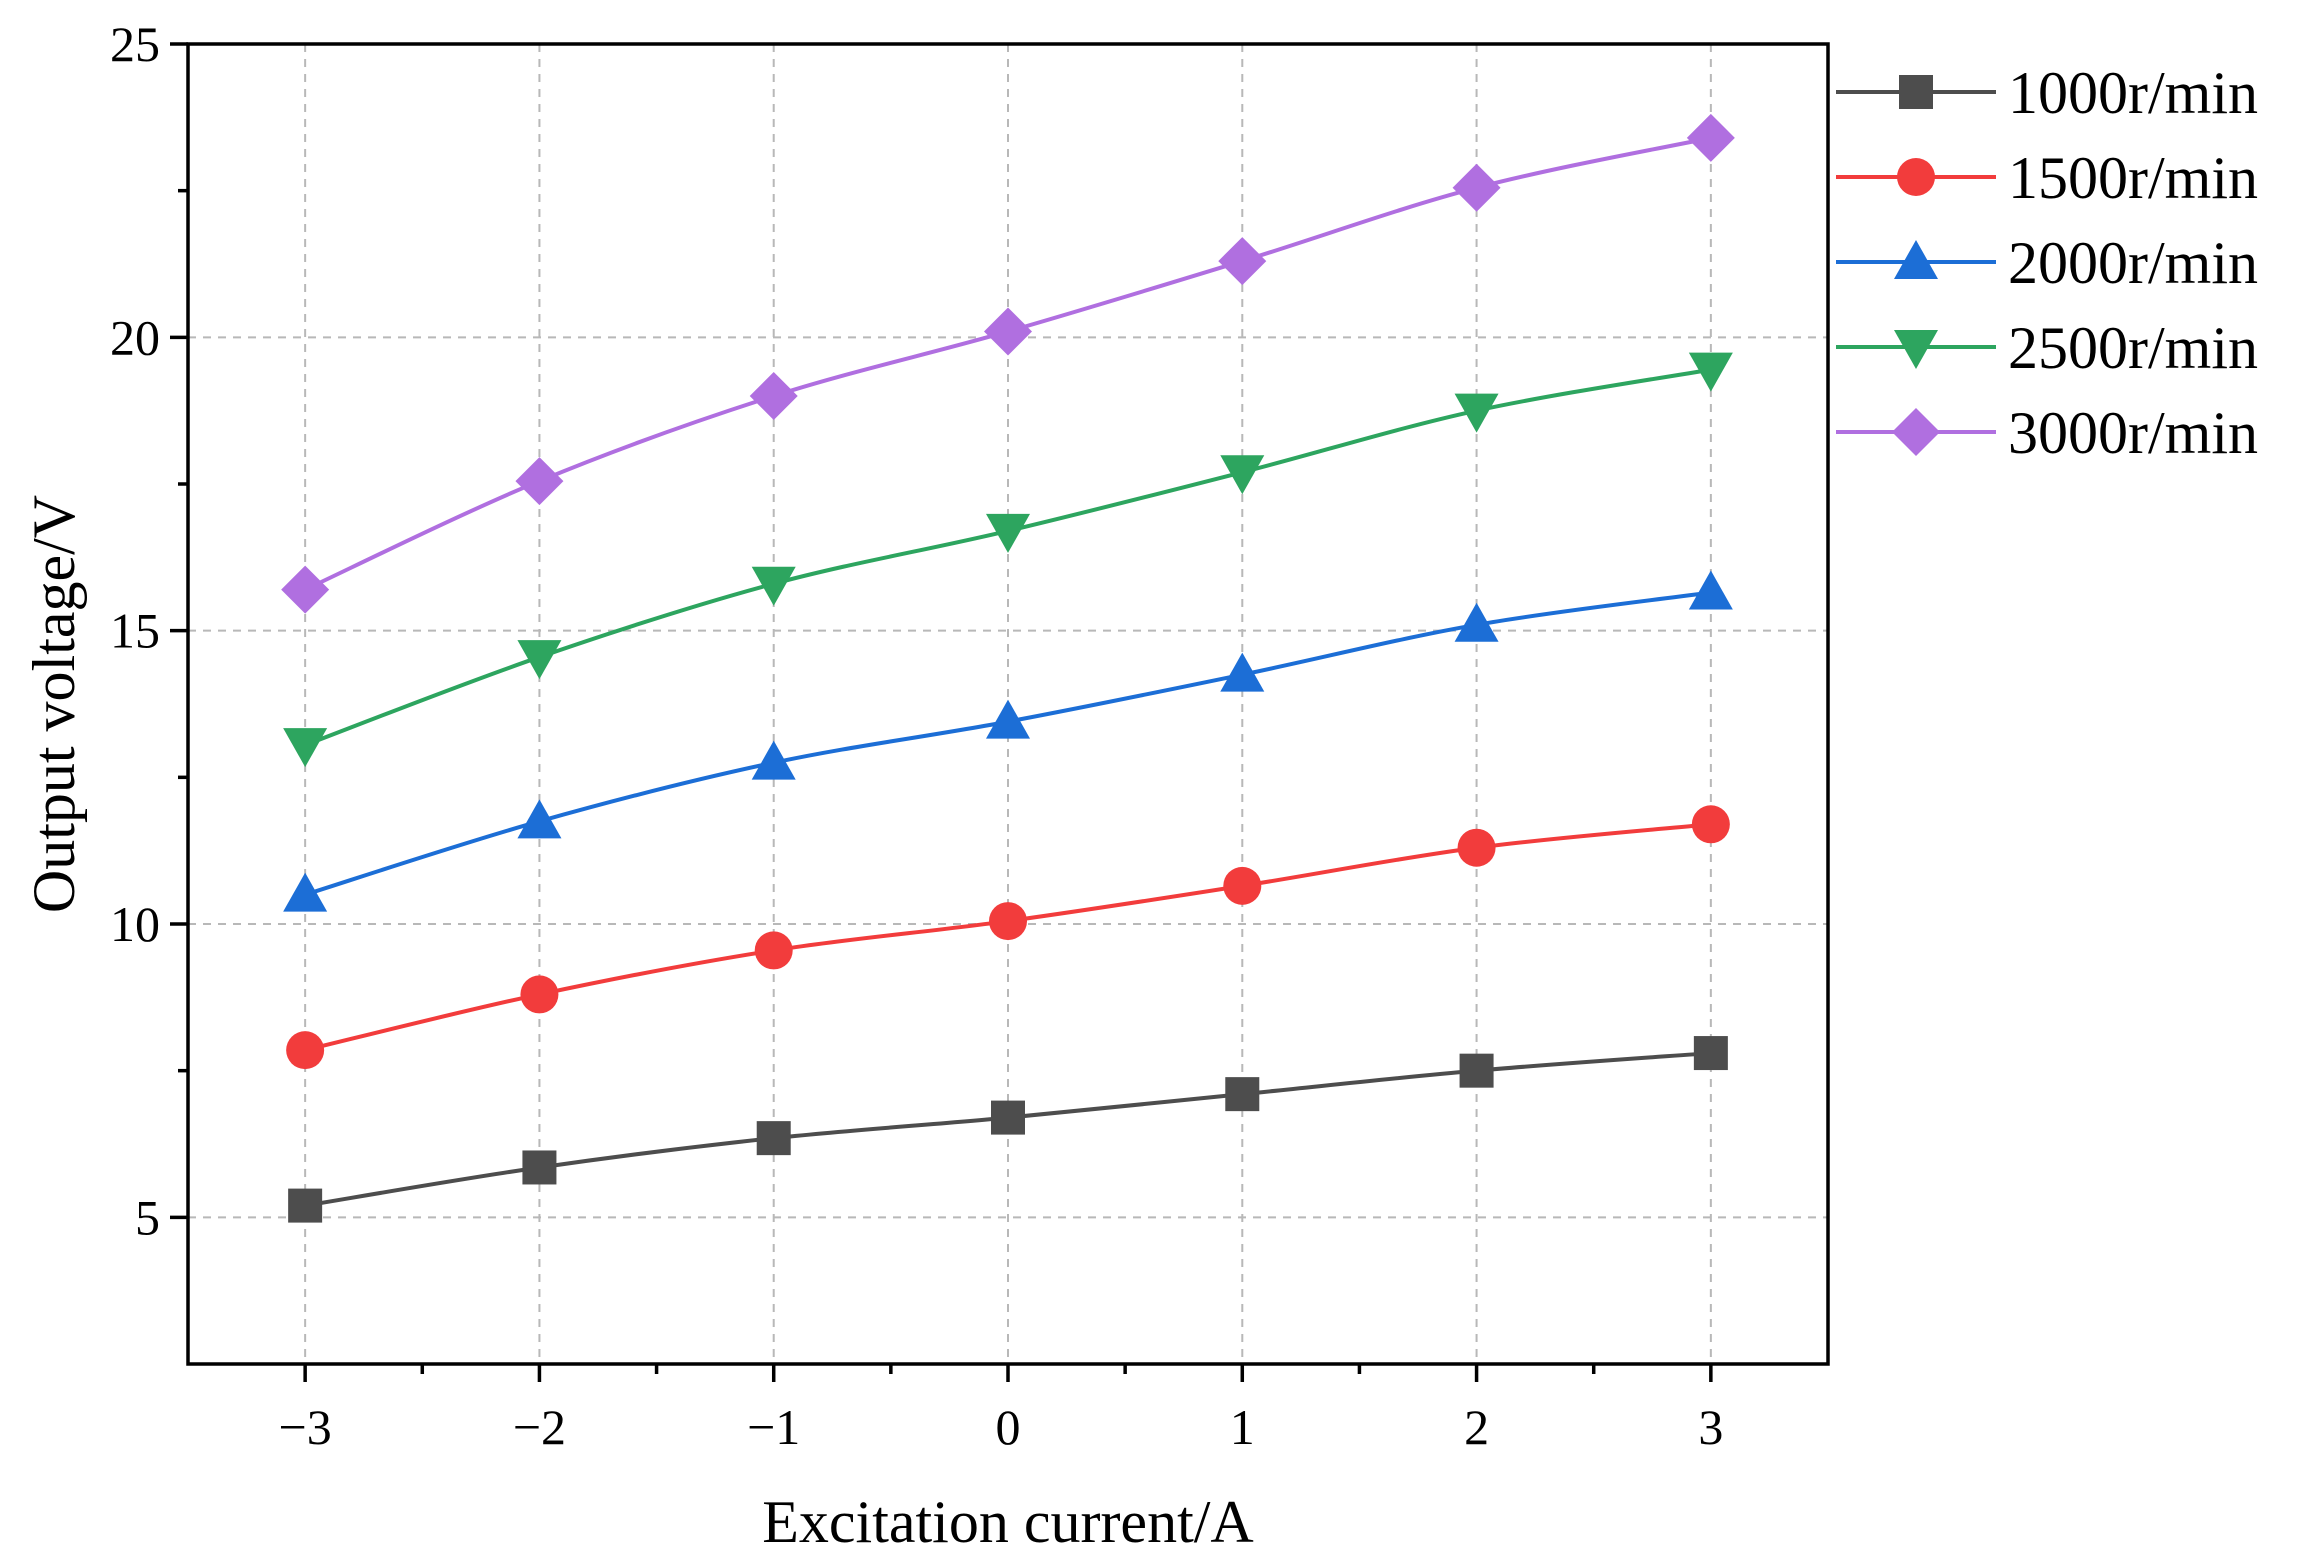  I want to click on legend-label: 2000r/min, so click(2133, 263).